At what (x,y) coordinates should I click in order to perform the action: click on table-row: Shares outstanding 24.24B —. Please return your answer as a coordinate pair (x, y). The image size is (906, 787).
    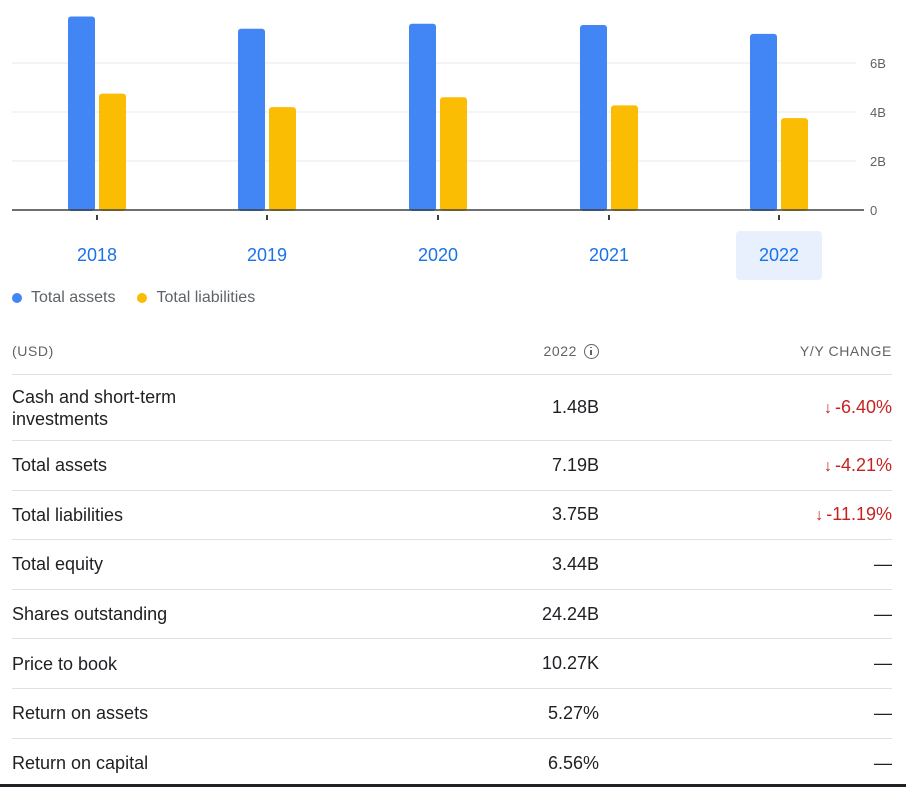
    Looking at the image, I should click on (452, 615).